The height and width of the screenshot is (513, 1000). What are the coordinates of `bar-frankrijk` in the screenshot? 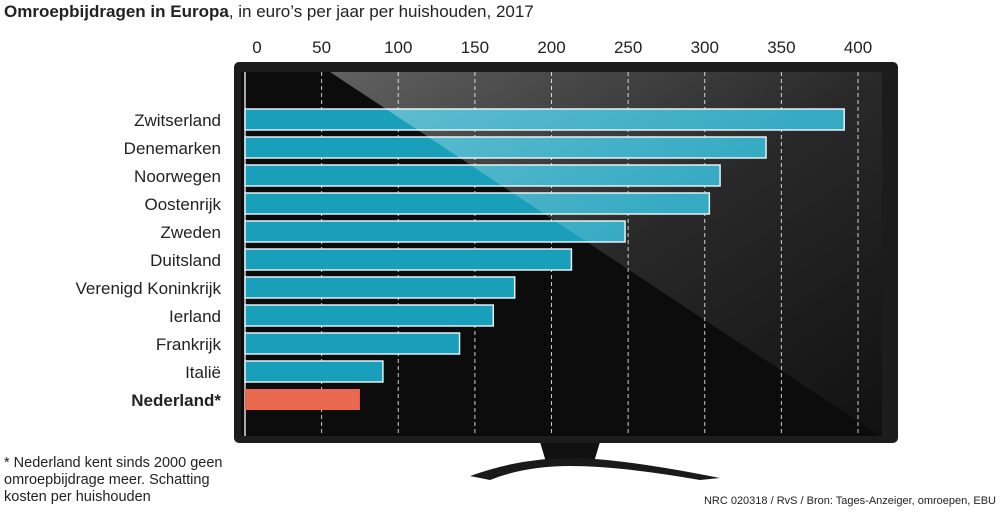 It's located at (352, 343).